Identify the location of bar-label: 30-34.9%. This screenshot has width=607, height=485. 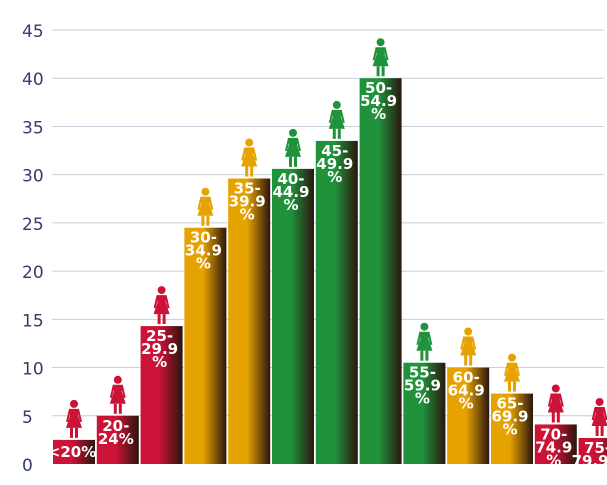
(203, 251).